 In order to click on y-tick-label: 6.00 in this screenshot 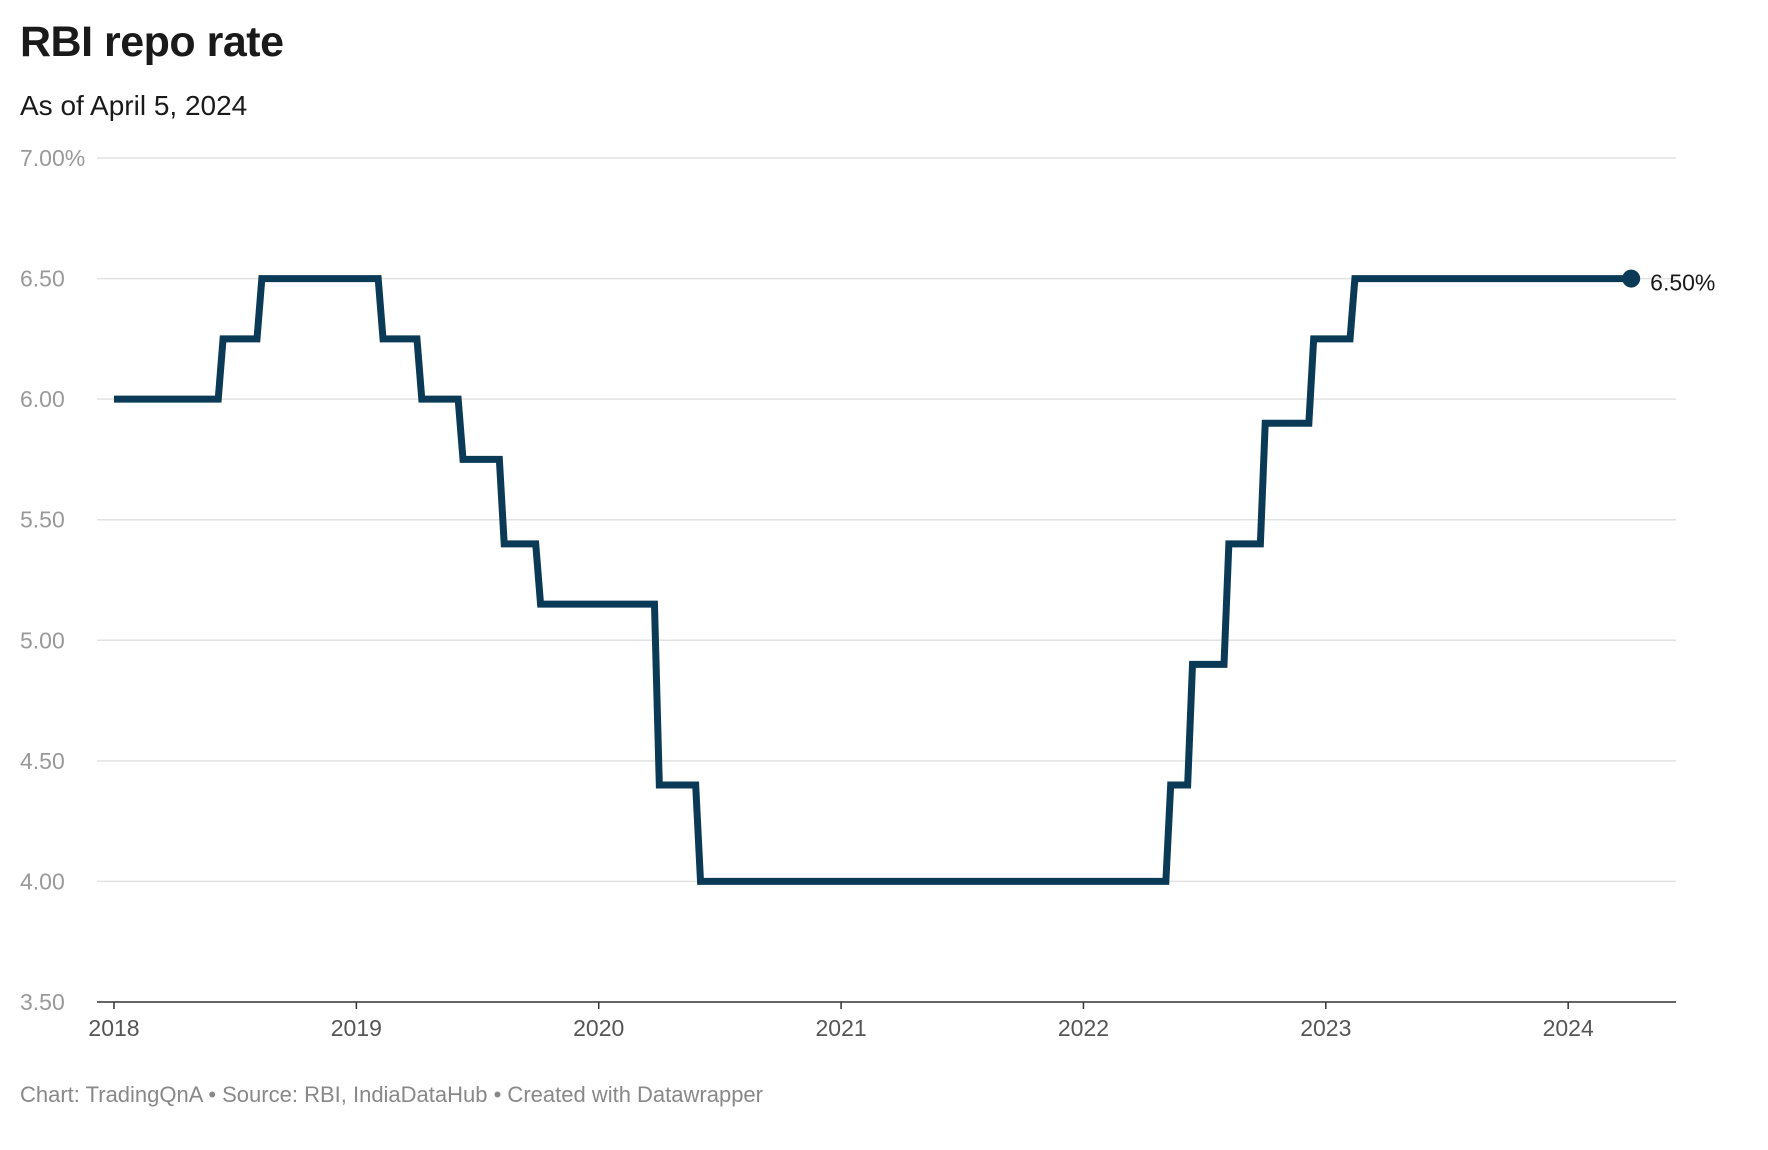, I will do `click(42, 399)`.